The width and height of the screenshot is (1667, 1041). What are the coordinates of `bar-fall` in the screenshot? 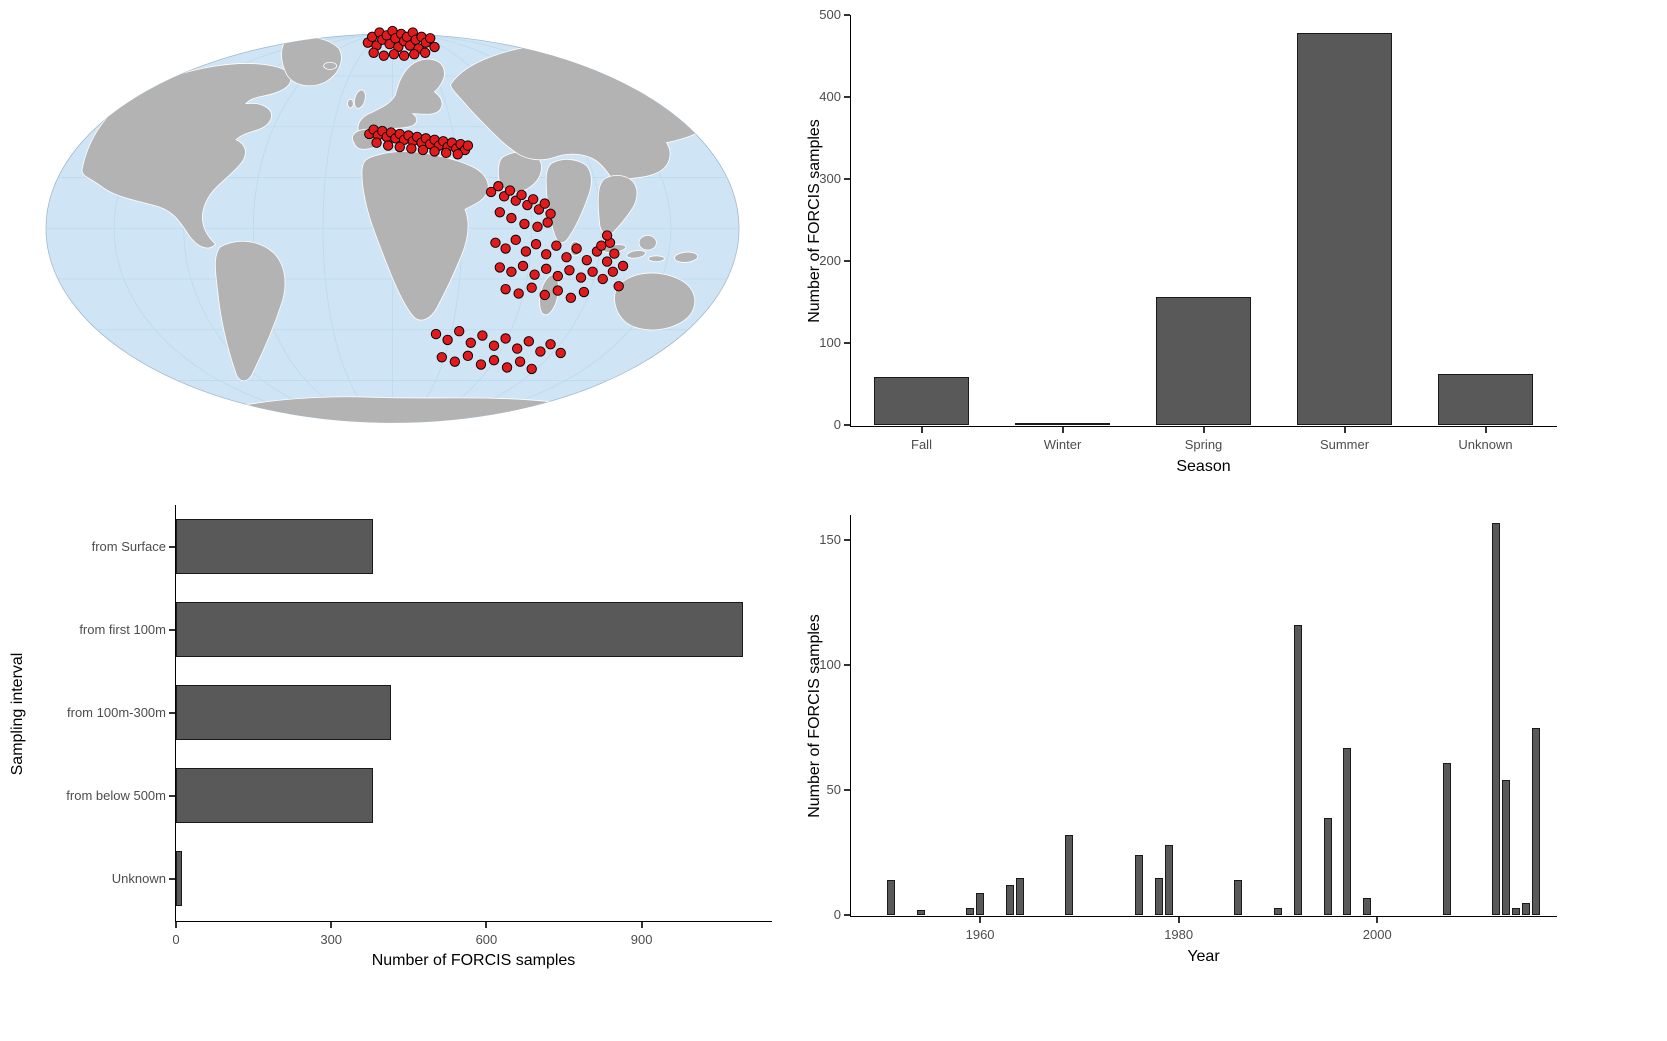 It's located at (921, 401).